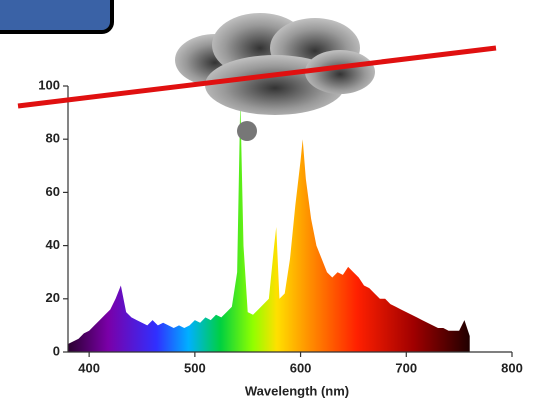  Describe the element at coordinates (406, 367) in the screenshot. I see `x-tick-label: 700` at that location.